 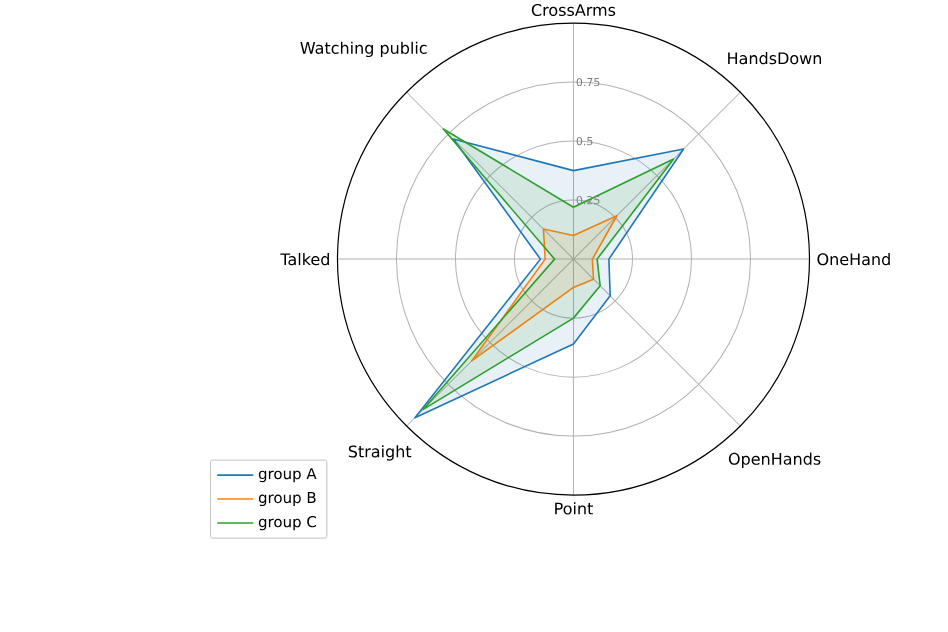 What do you see at coordinates (573, 10) in the screenshot?
I see `spoke-label: CrossArms` at bounding box center [573, 10].